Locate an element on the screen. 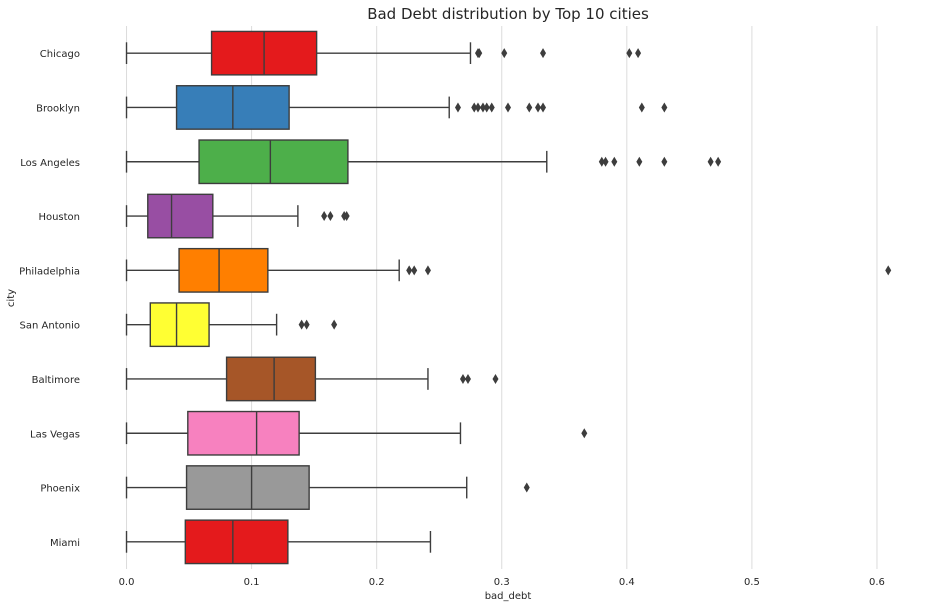  x-tick-label: 0.1 is located at coordinates (252, 582).